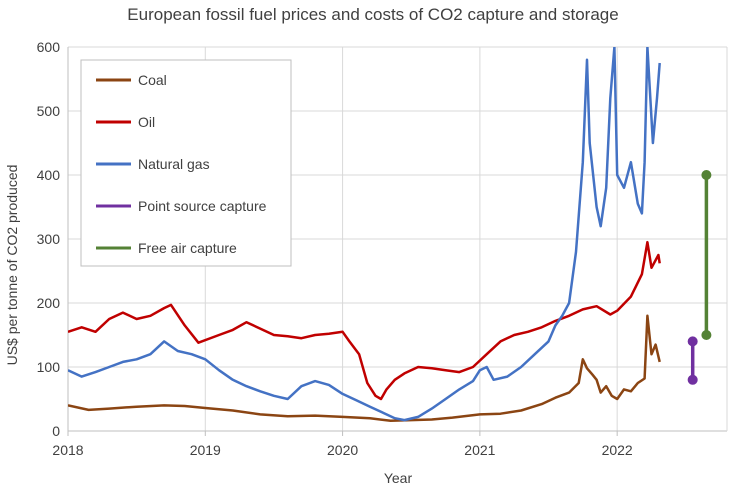  Describe the element at coordinates (205, 450) in the screenshot. I see `x-tick-label: 2019` at that location.